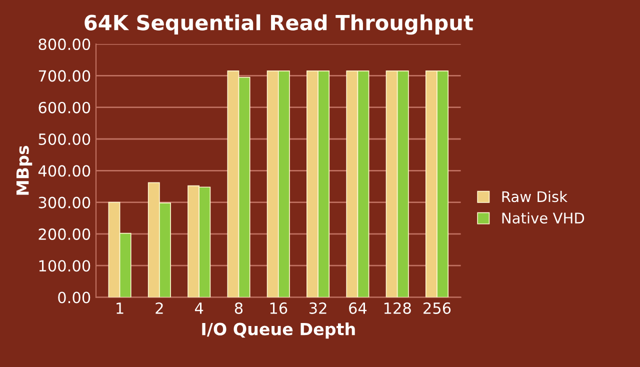 This screenshot has height=367, width=640. I want to click on x-axis-title: I/O Queue Depth, so click(278, 330).